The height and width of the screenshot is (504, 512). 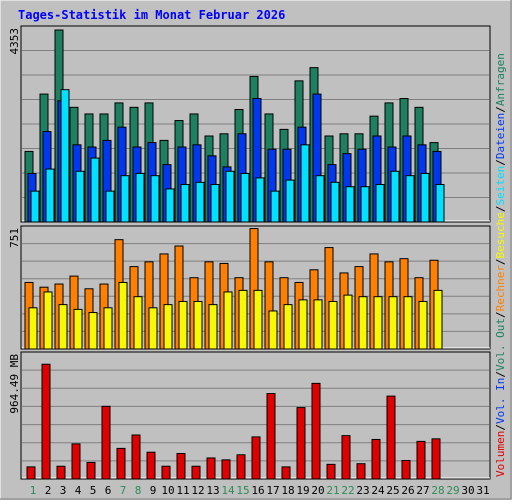 I want to click on legend-item: Anfragen, so click(x=500, y=79).